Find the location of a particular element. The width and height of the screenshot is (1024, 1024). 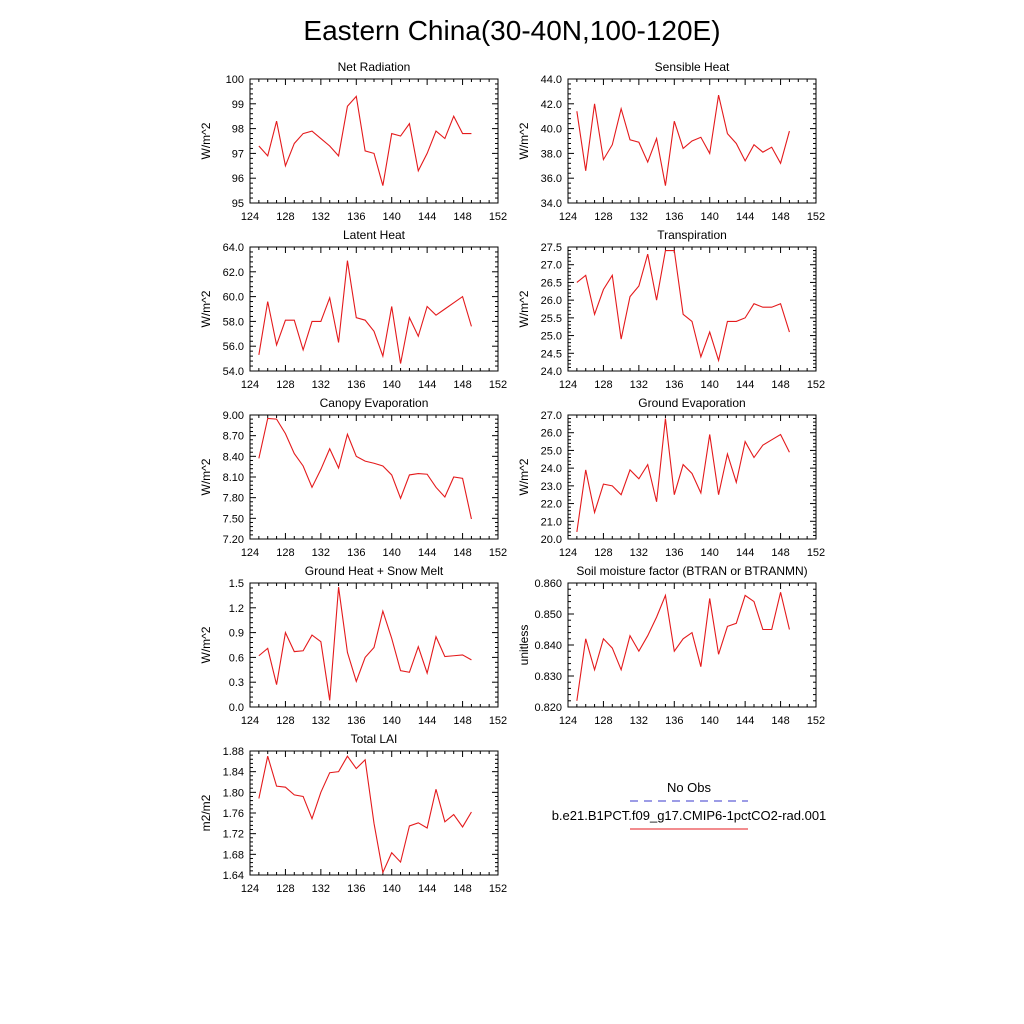

y-tick-label: 0.850 is located at coordinates (548, 615).